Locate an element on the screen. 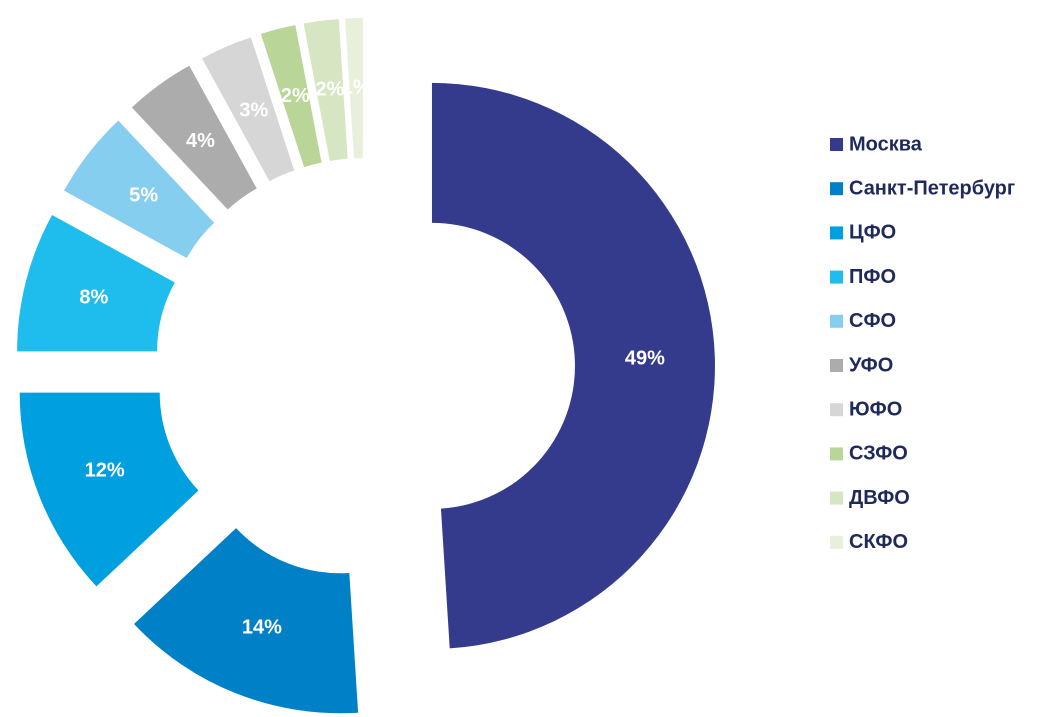  legend-label: ДВФО is located at coordinates (879, 498).